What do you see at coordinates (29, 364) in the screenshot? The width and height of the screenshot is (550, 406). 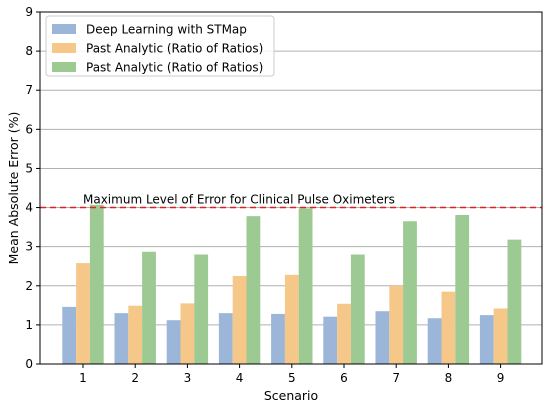 I see `y-tick-label: 0` at bounding box center [29, 364].